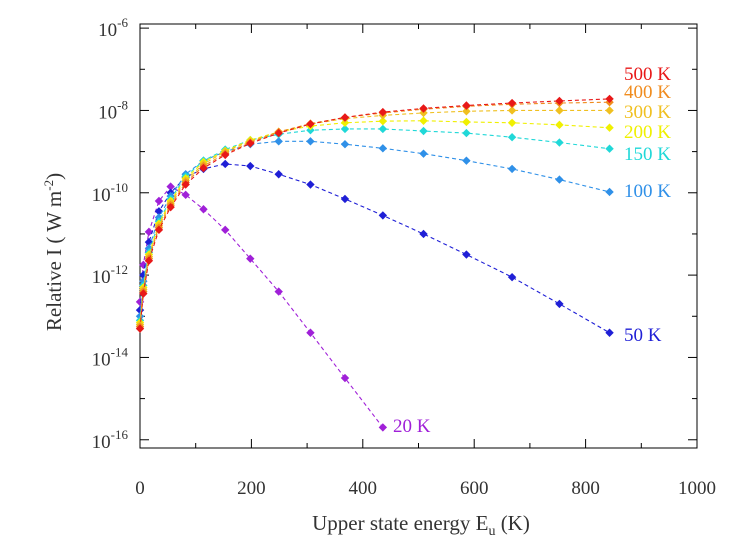 The height and width of the screenshot is (552, 746). What do you see at coordinates (647, 191) in the screenshot?
I see `series-label-100-k: 100 K` at bounding box center [647, 191].